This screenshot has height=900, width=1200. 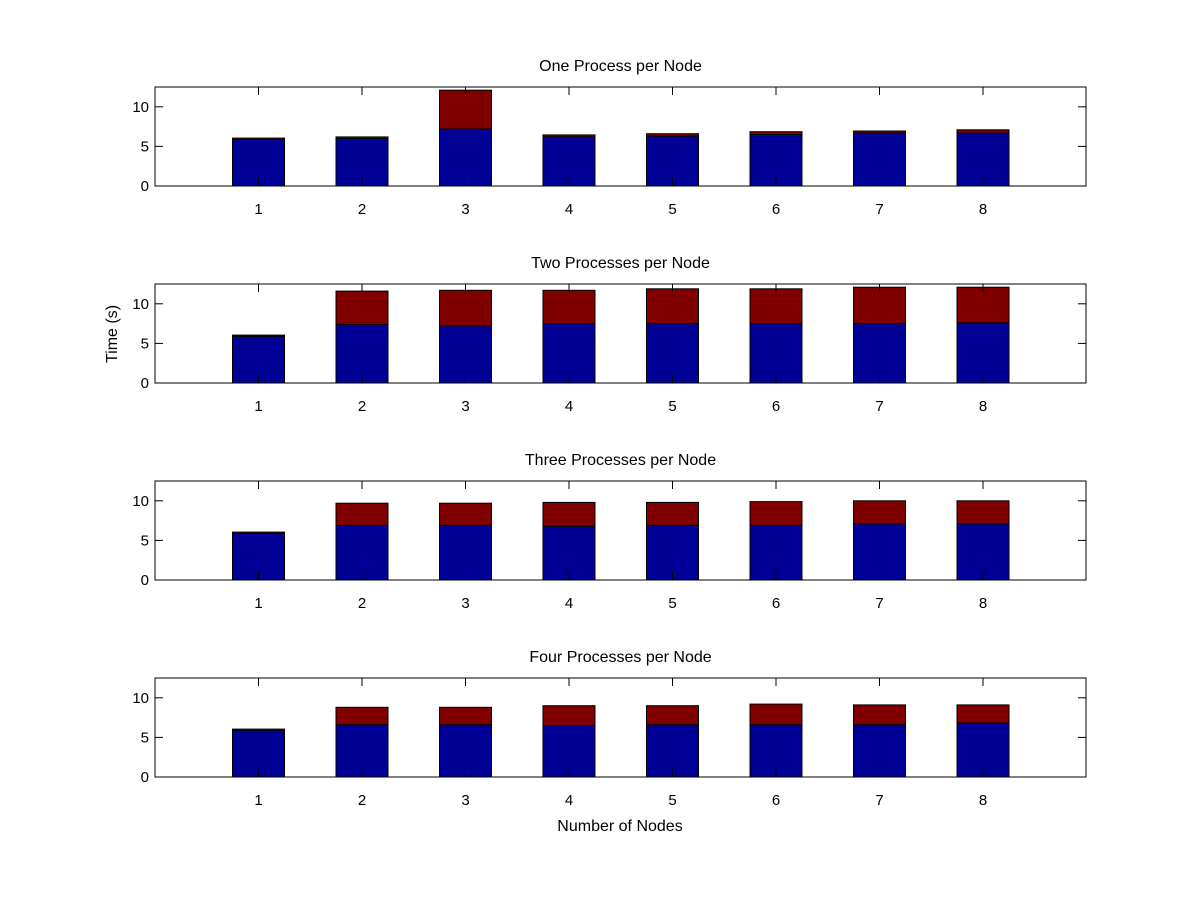 I want to click on subplot-title: One Process per Node, so click(x=620, y=66).